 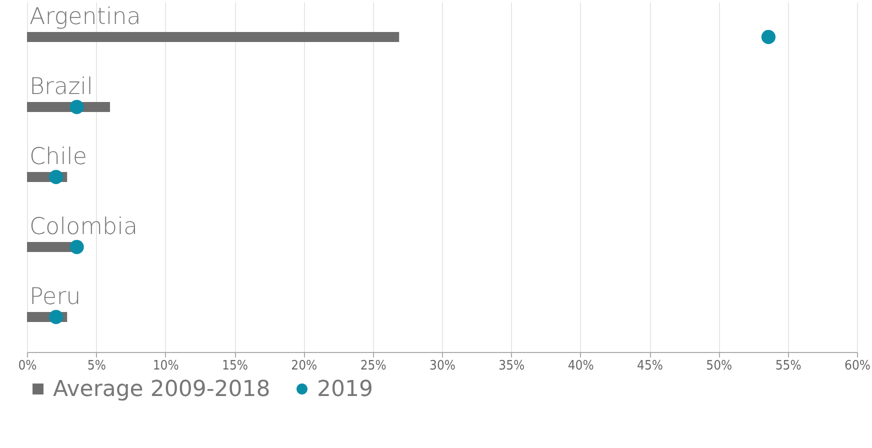 I want to click on x-tick-label: 10%, so click(x=165, y=366).